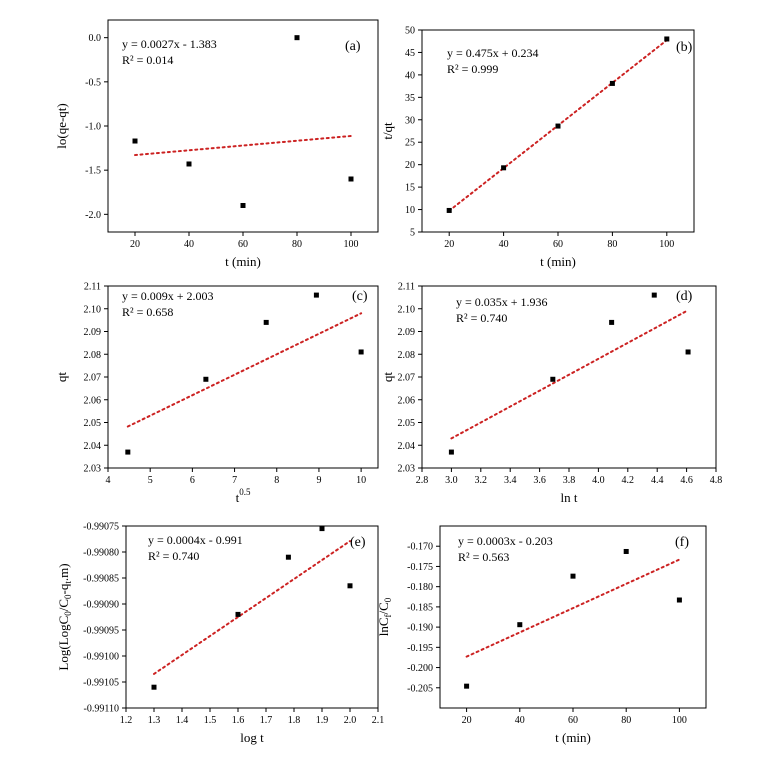  What do you see at coordinates (360, 296) in the screenshot?
I see `panel-label: (c)` at bounding box center [360, 296].